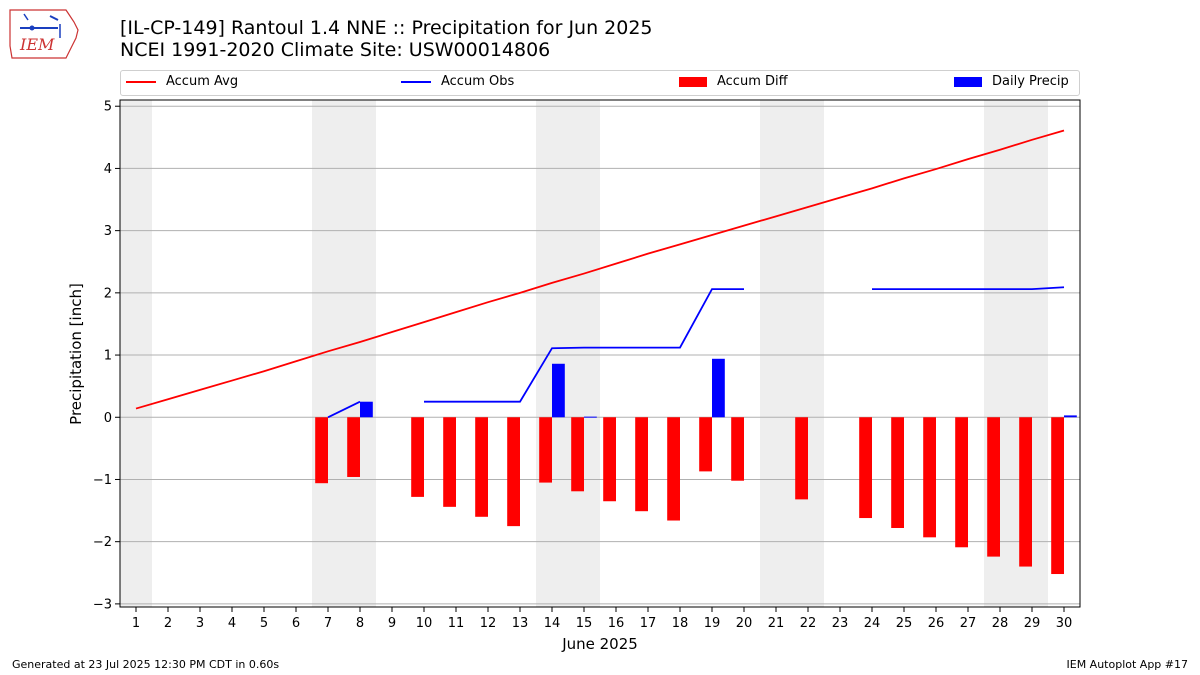 This screenshot has width=1200, height=675. I want to click on x-tick-label: 18, so click(680, 623).